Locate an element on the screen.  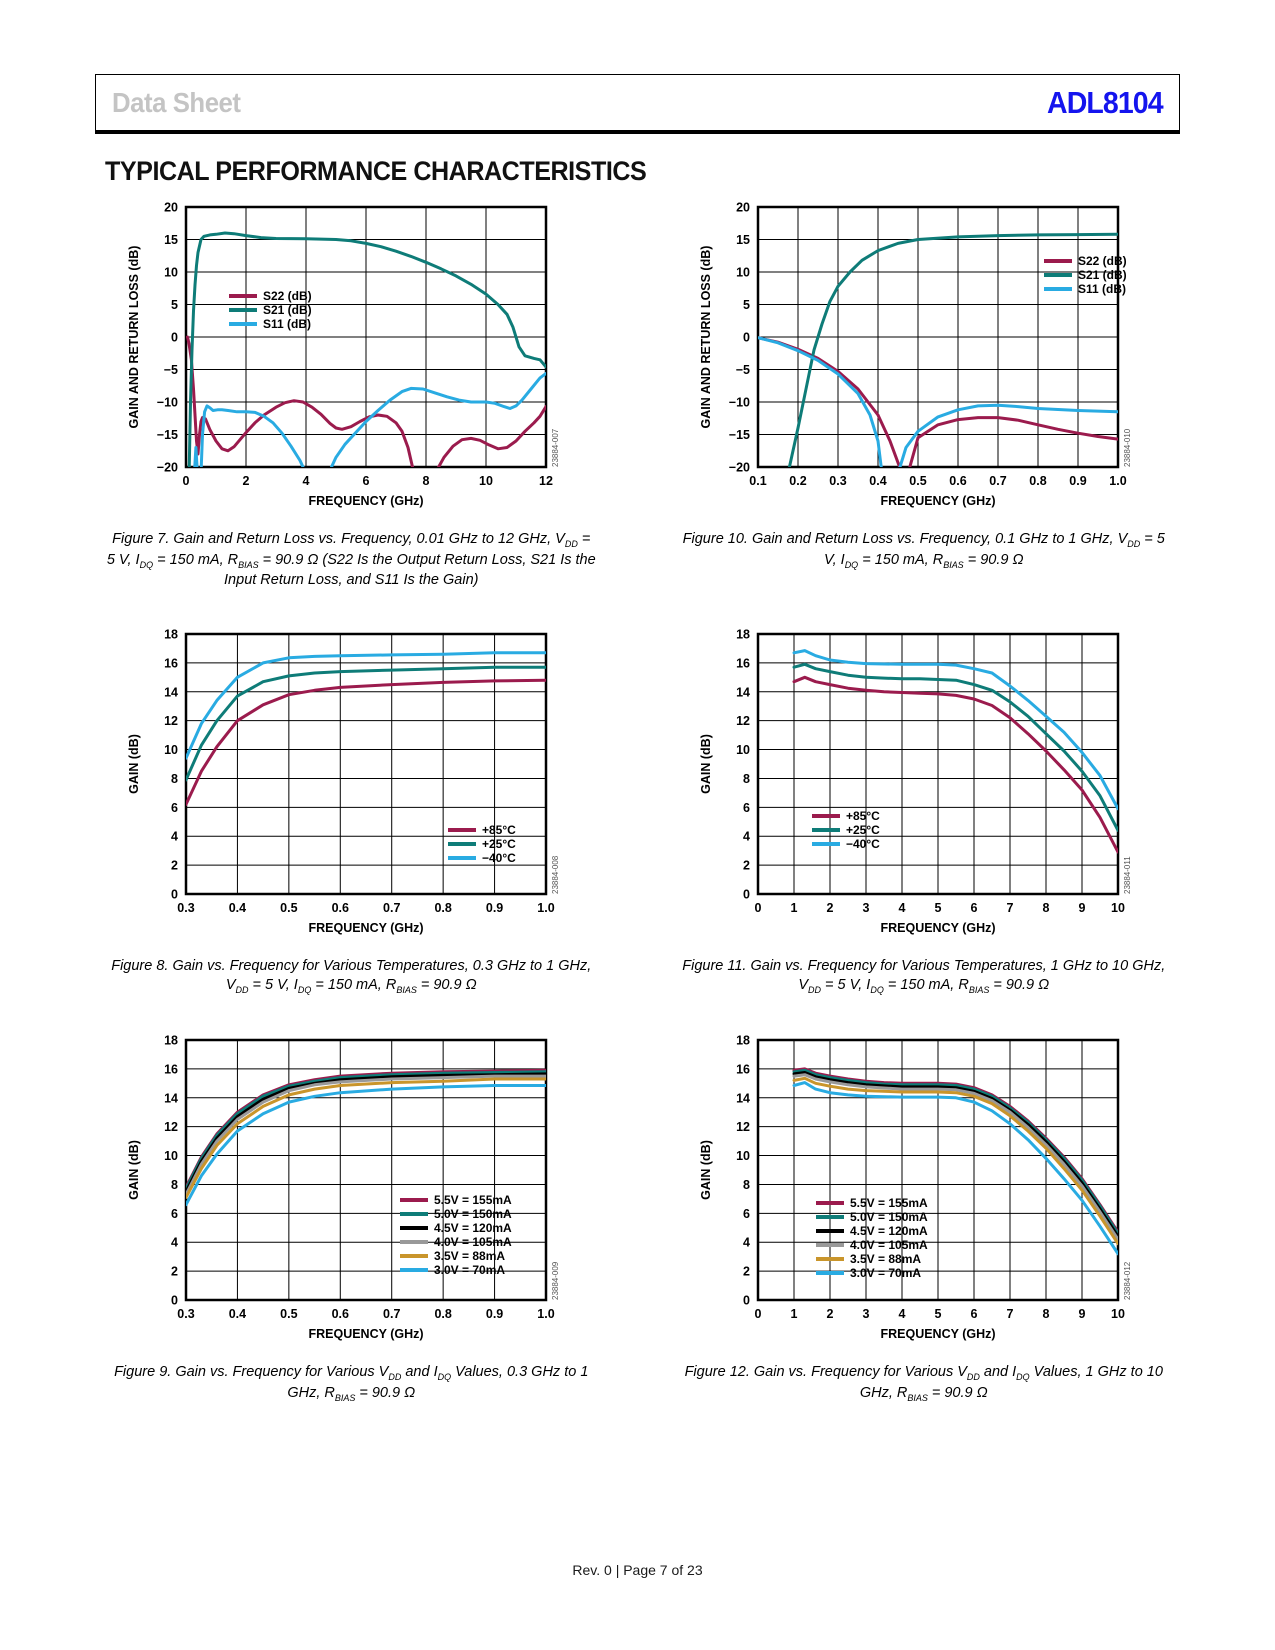
svg-text: 4.5V = 120mA is located at coordinates (473, 1228).